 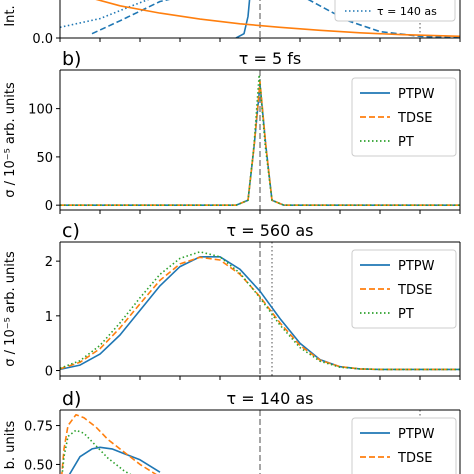 I want to click on panel-d-legend-box, so click(x=404, y=445).